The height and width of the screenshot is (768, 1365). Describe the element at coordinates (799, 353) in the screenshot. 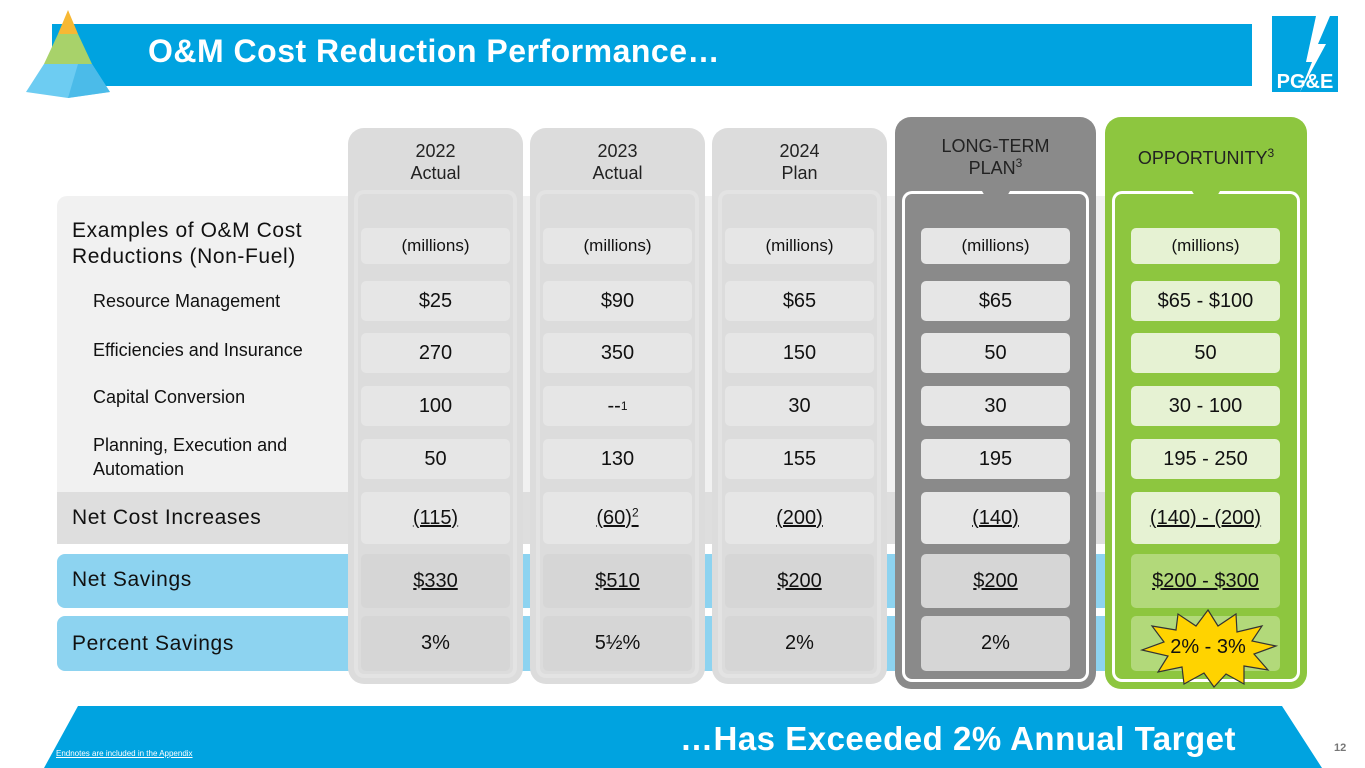

I see `value-cell: 150` at that location.